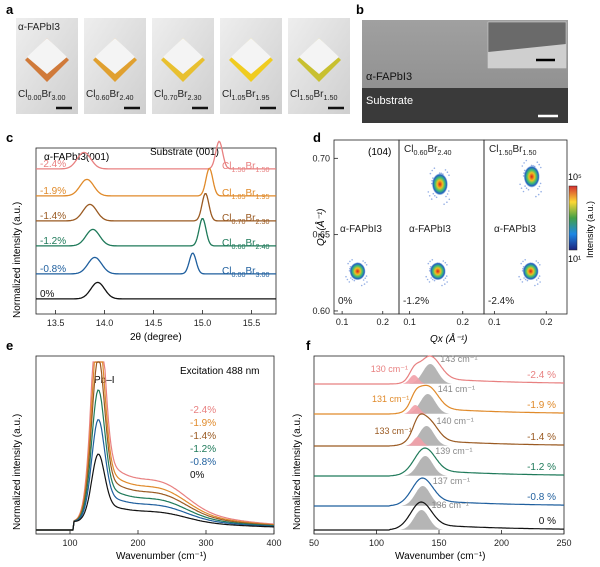 The image size is (600, 567). I want to click on rsm-frame, so click(525, 227).